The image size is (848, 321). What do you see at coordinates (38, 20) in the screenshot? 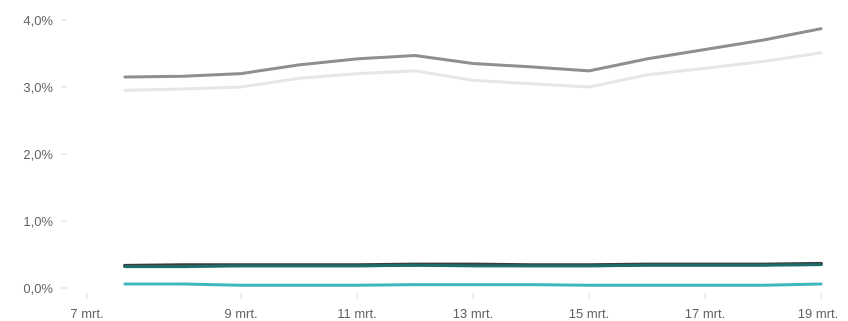
I see `y-tick-label: 4,0%` at bounding box center [38, 20].